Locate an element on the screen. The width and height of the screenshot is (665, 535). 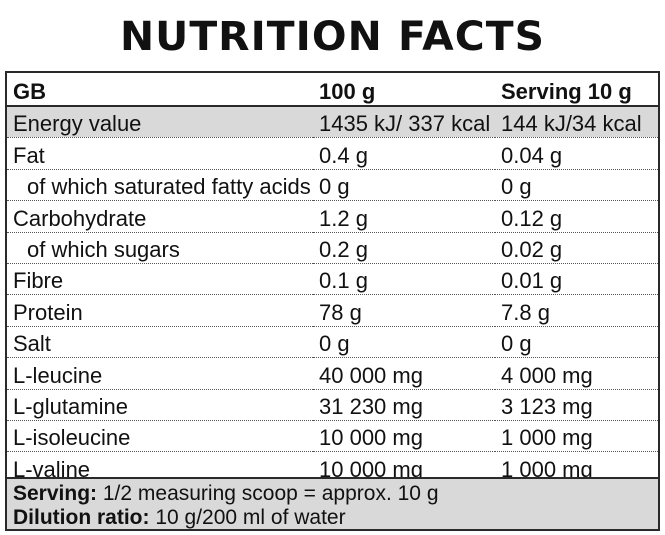
table-row: Protein 78 g 7.8 g is located at coordinates (332, 310).